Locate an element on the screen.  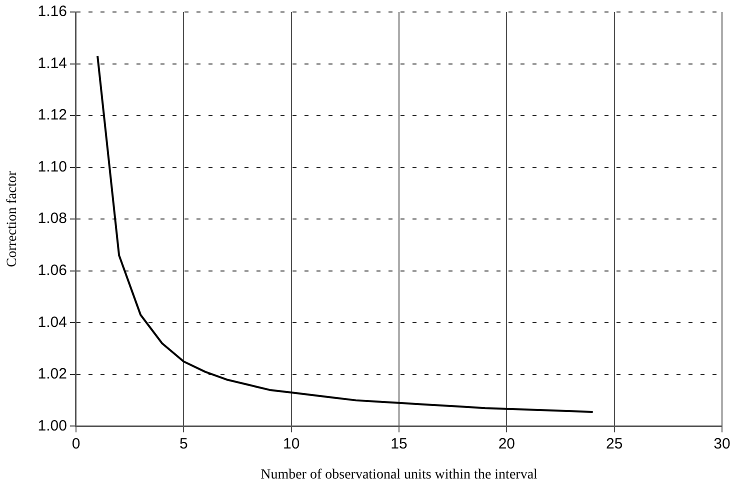
y-tick-label: 1.06 is located at coordinates (52, 271).